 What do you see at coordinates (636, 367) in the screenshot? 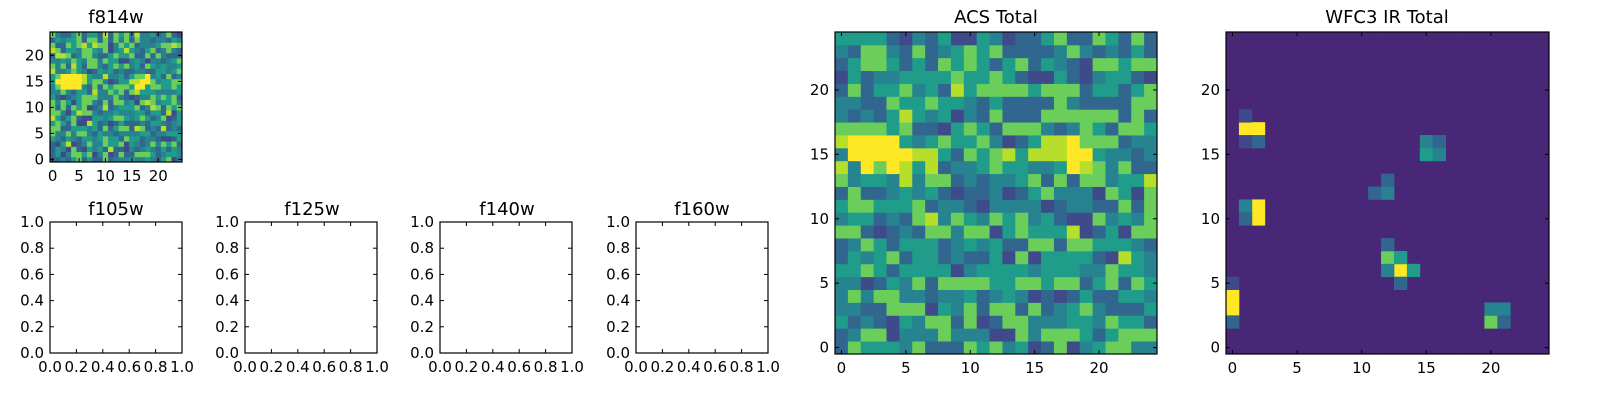
I see `x-tick-label: 0.0` at bounding box center [636, 367].